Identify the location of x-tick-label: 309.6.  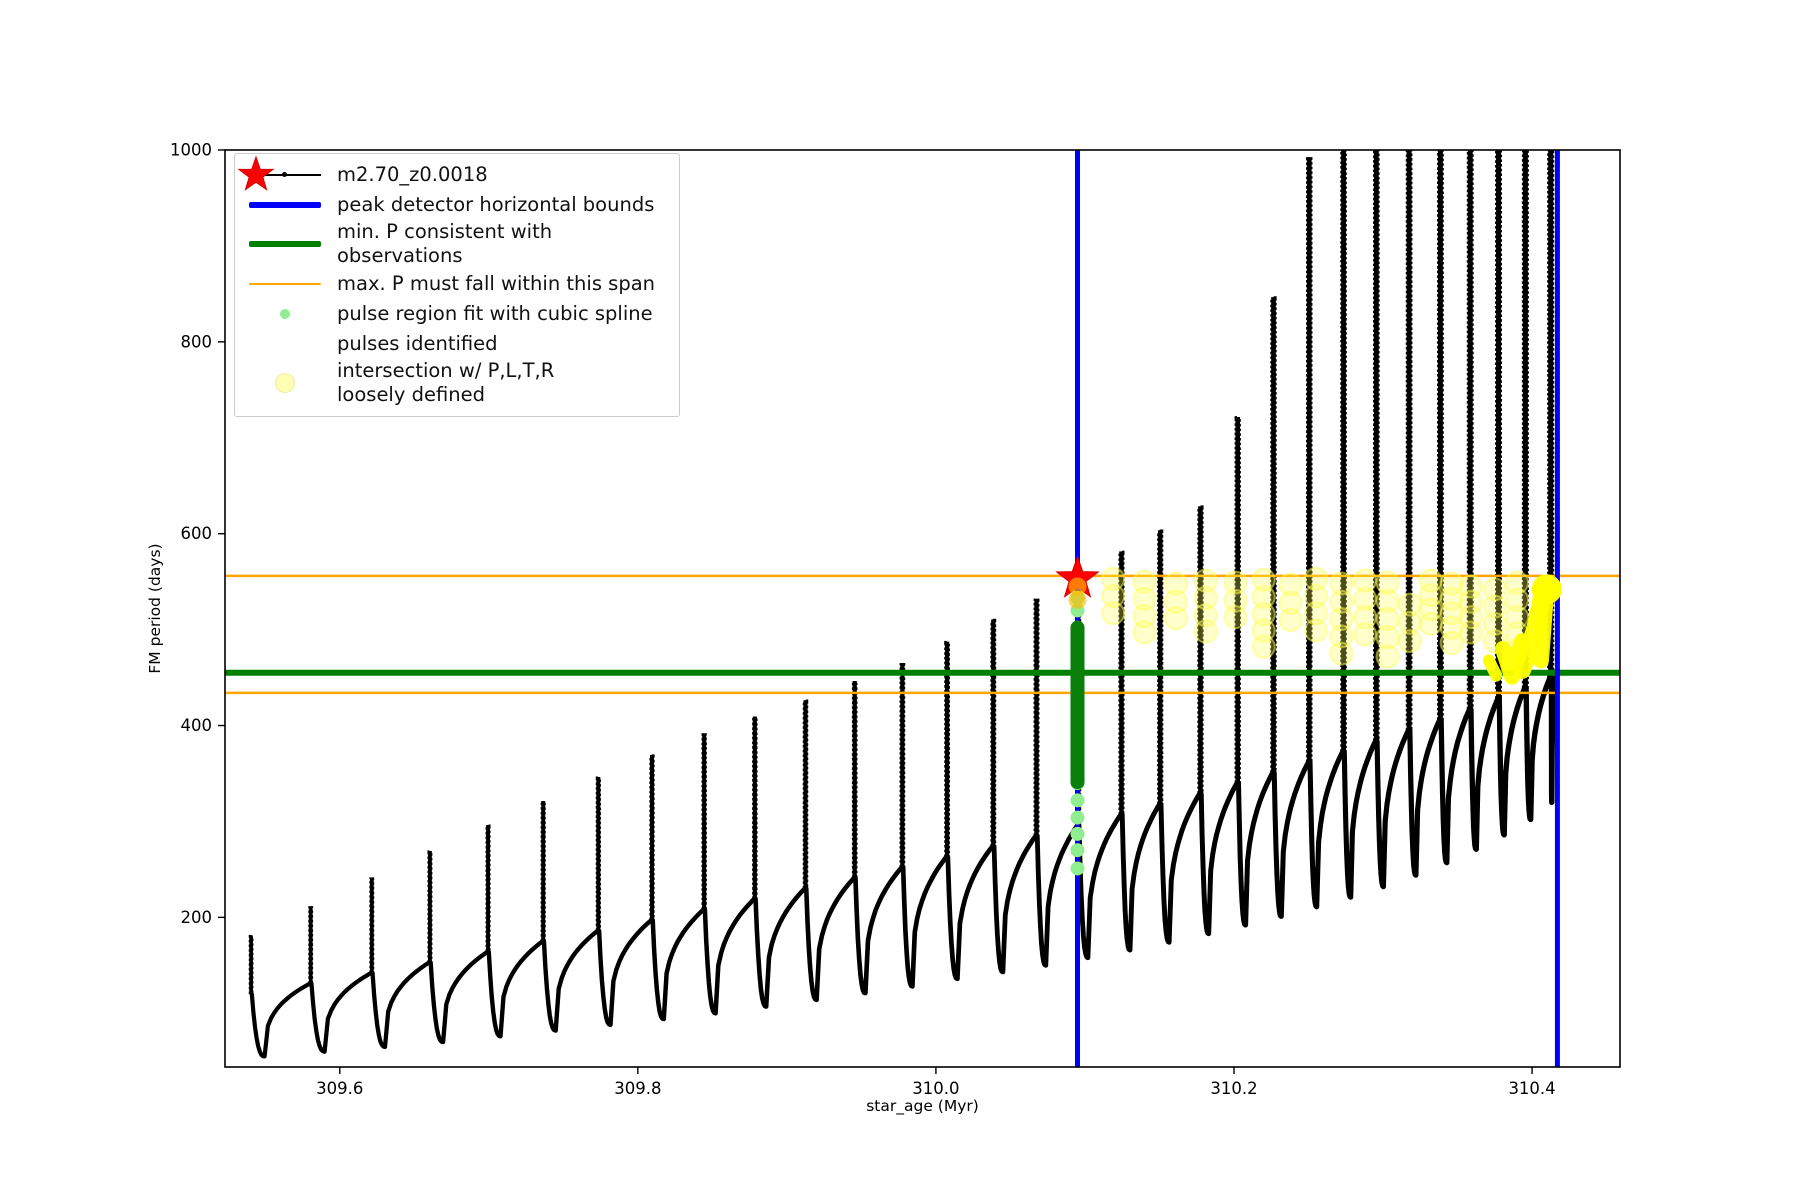
(339, 1088).